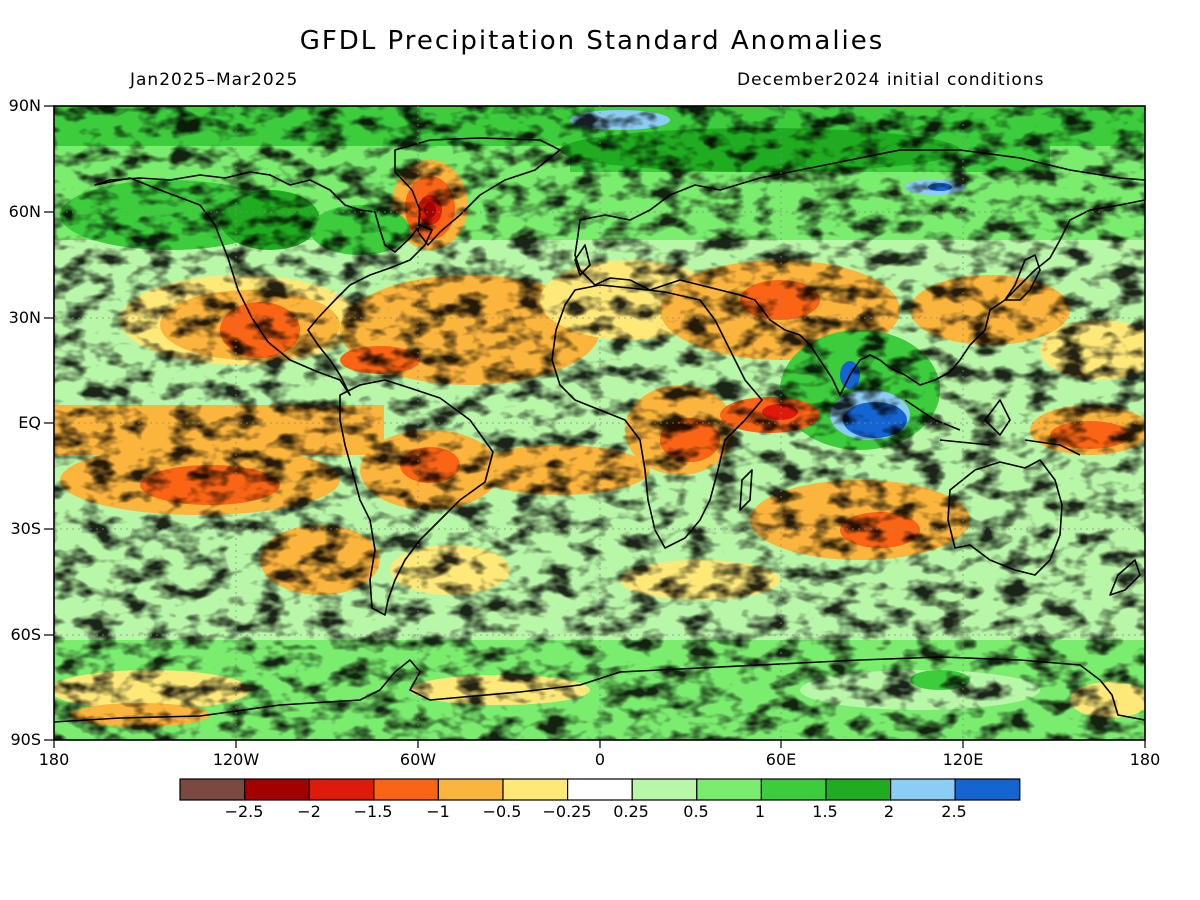 This screenshot has height=900, width=1200. What do you see at coordinates (592, 41) in the screenshot?
I see `map-title: GFDL Precipitation Standard Anomalies` at bounding box center [592, 41].